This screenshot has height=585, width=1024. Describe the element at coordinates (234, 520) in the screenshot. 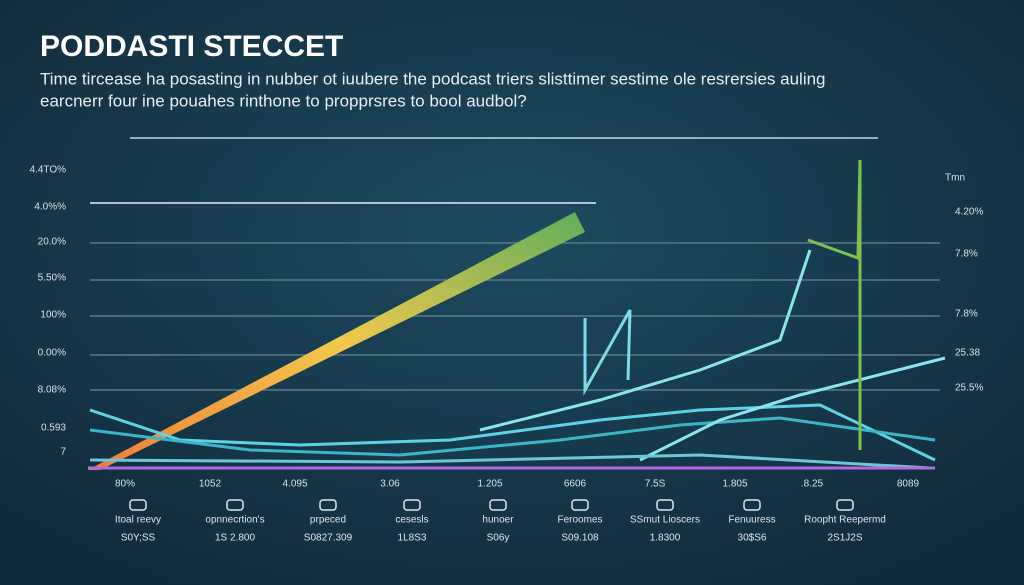

I see `caption: opnnecrtion's` at that location.